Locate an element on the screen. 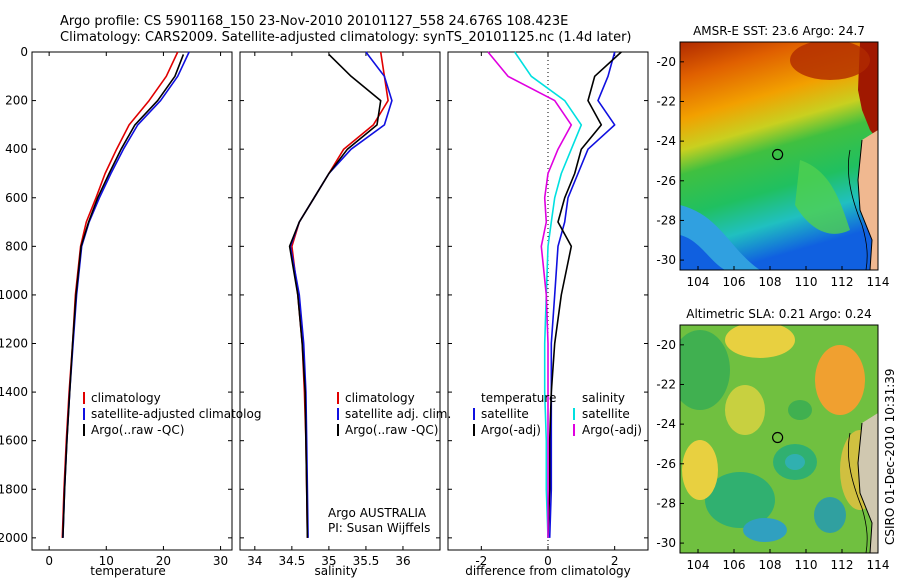  diff-series-temperature-satellite is located at coordinates (582, 294).